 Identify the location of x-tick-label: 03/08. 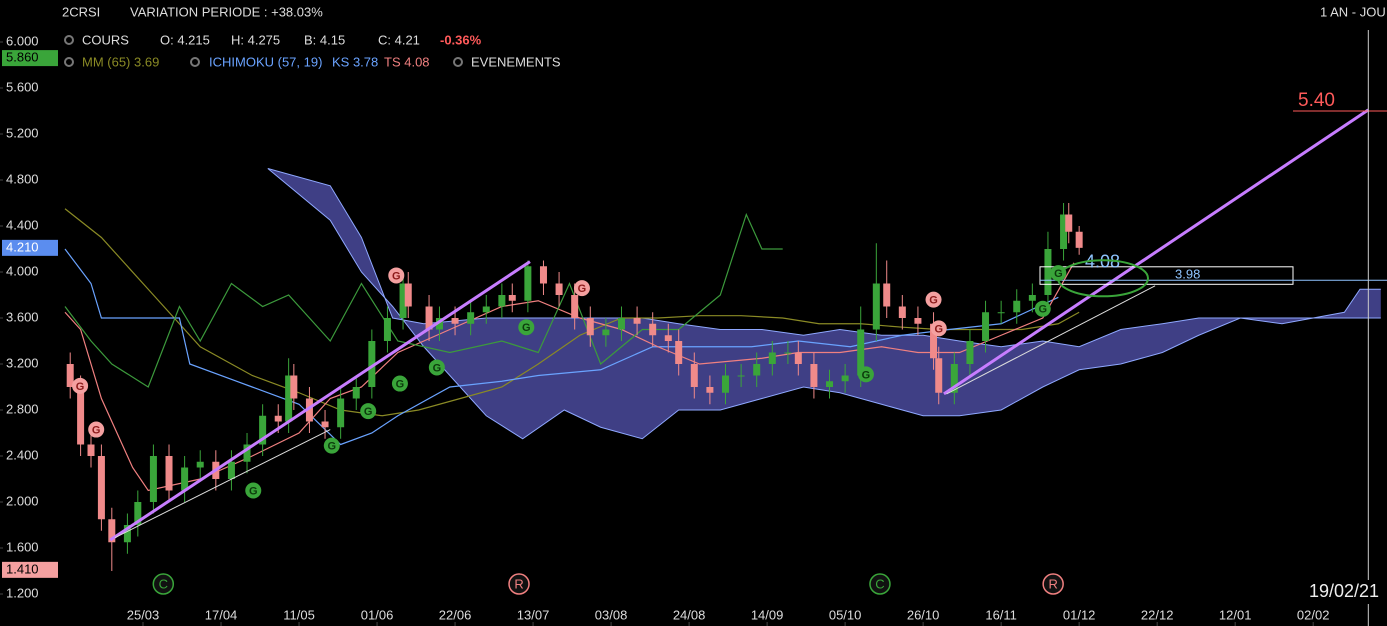
(611, 614).